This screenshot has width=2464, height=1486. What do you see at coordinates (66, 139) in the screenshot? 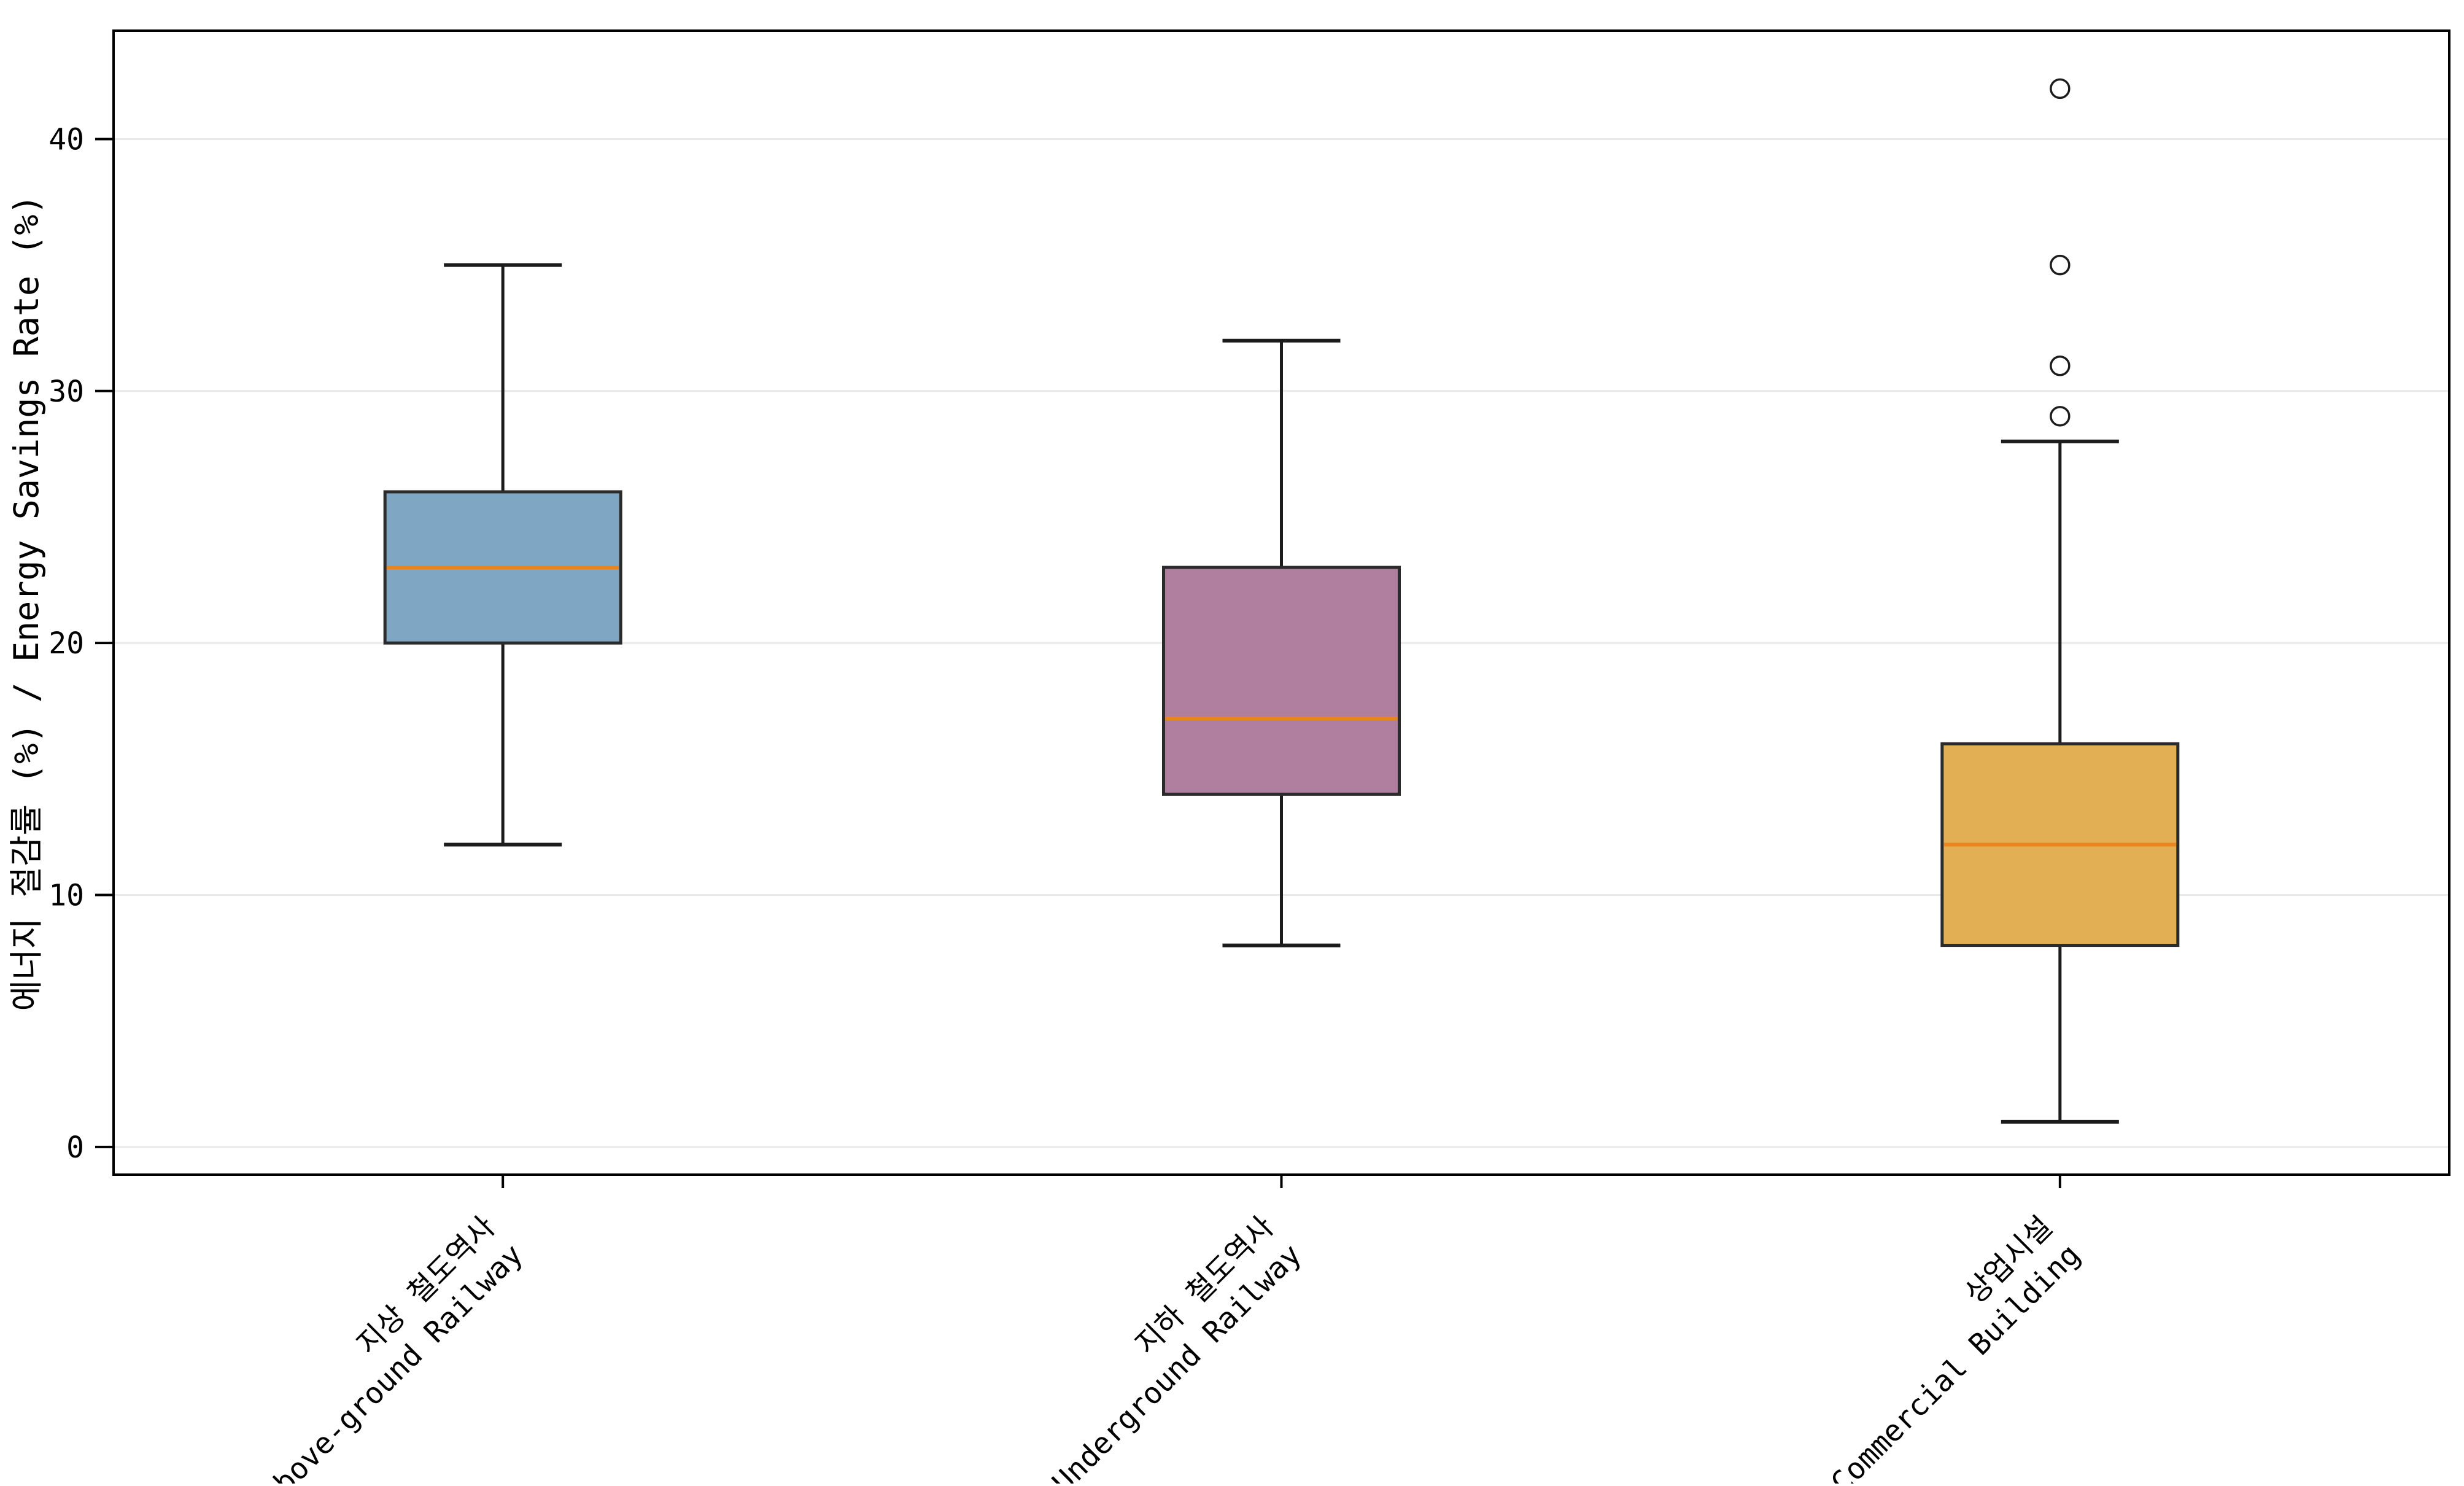
I see `y-tick-label: 40` at bounding box center [66, 139].